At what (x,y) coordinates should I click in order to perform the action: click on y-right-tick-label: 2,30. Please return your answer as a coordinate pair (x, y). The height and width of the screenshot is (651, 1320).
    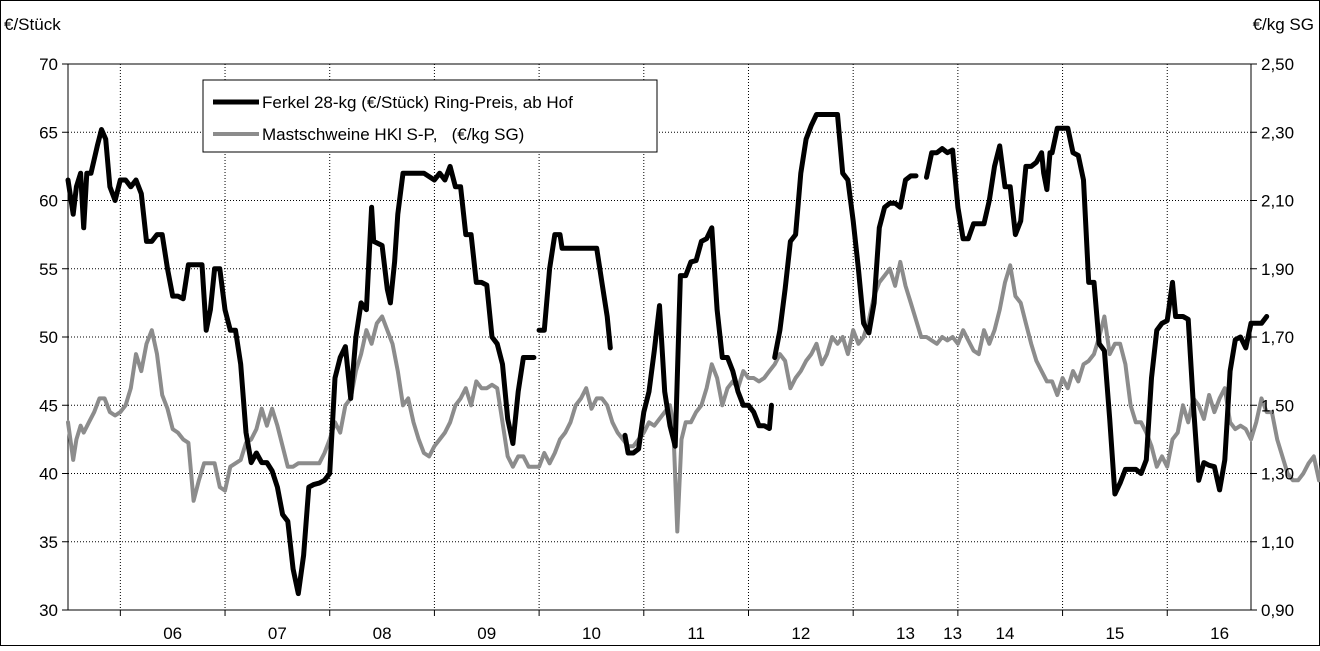
    Looking at the image, I should click on (1277, 132).